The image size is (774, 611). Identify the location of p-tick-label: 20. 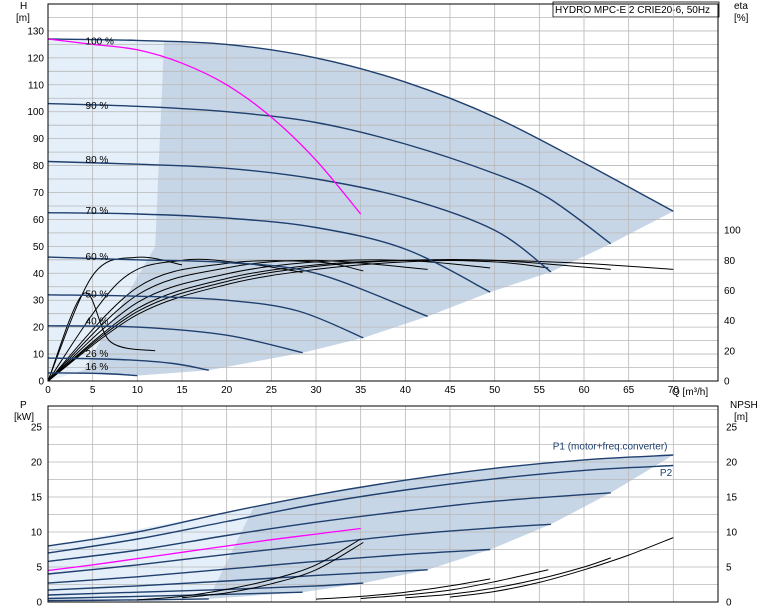
(37, 463).